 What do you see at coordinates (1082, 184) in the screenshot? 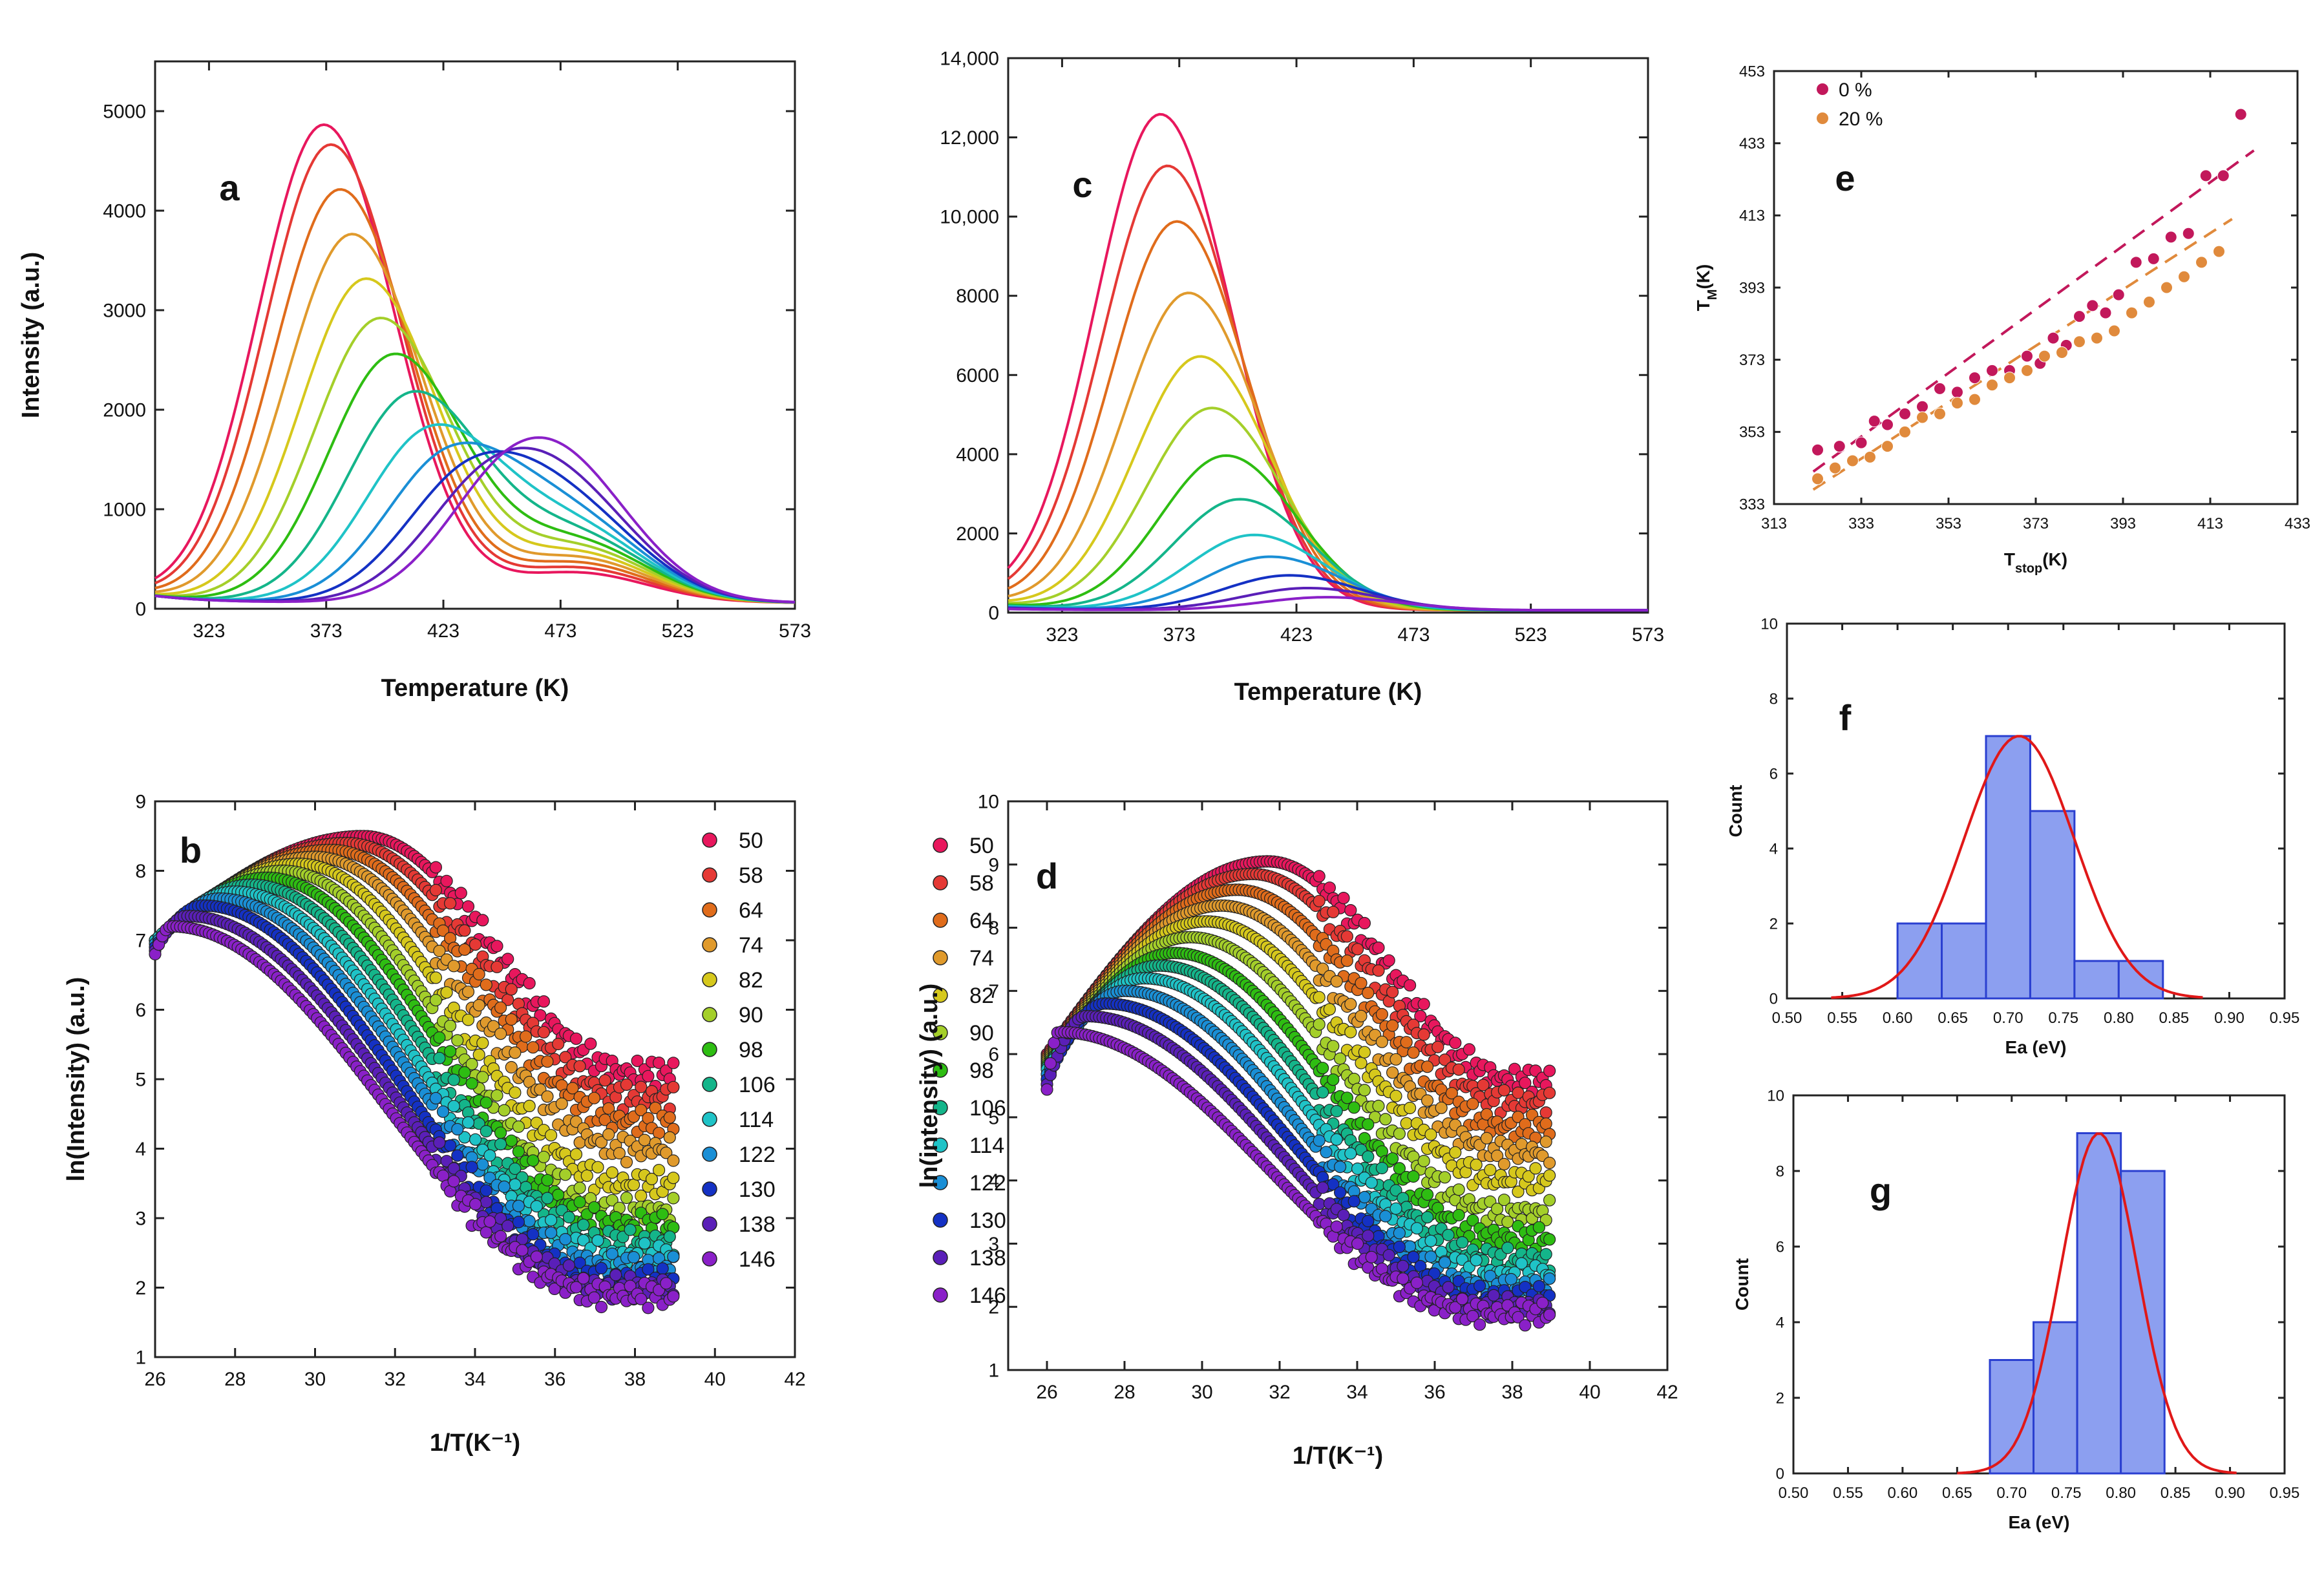
I see `panel-letter: c` at bounding box center [1082, 184].